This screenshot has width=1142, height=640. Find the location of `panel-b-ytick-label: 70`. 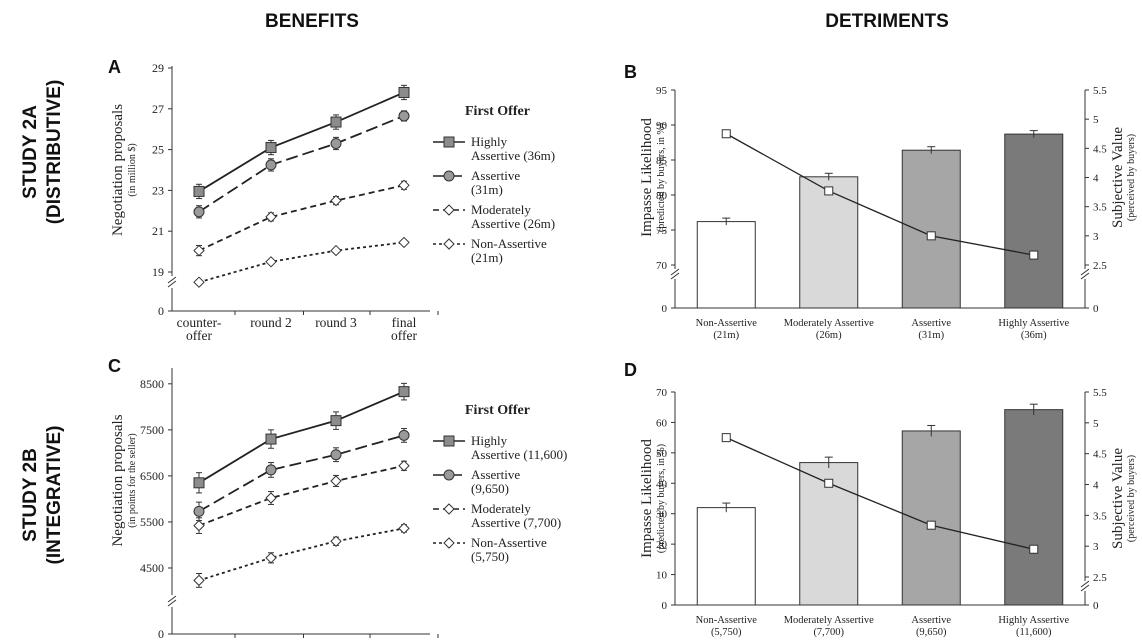

panel-b-ytick-label: 70 is located at coordinates (662, 266).